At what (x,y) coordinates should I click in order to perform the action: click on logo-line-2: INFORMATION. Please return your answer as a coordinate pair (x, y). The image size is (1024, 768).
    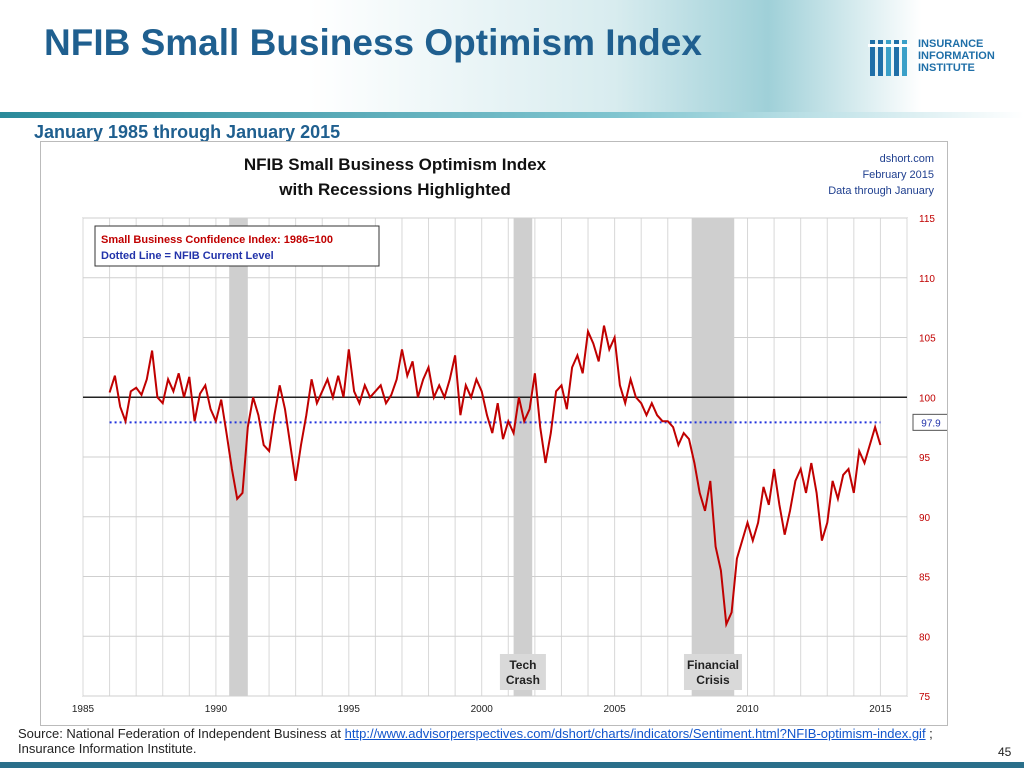
    Looking at the image, I should click on (956, 56).